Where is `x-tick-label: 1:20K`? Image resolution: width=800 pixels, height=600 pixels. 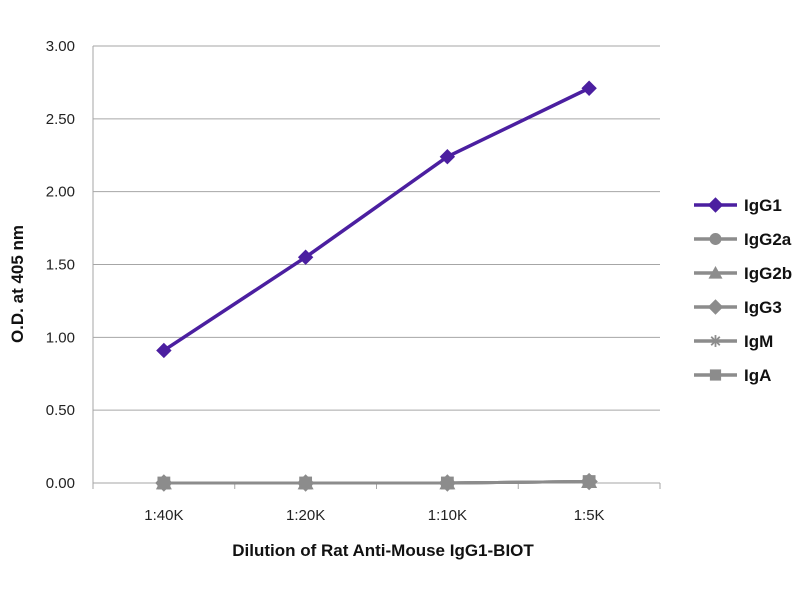 x-tick-label: 1:20K is located at coordinates (305, 515).